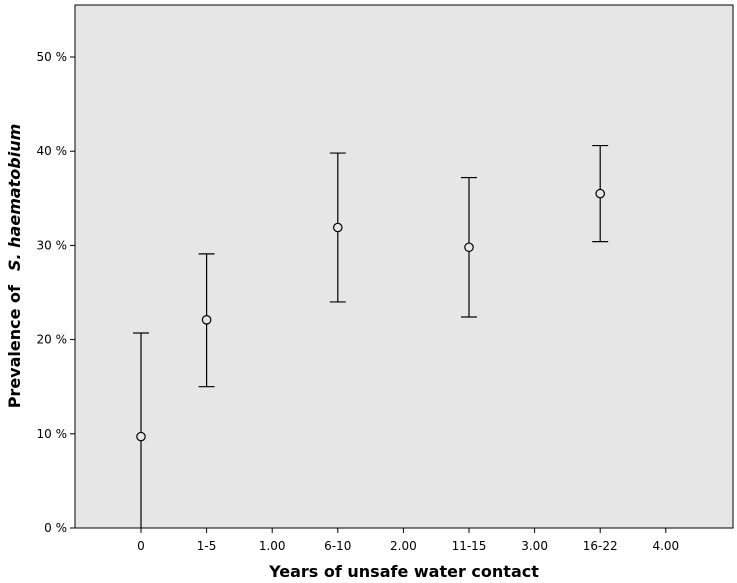 The width and height of the screenshot is (737, 583). I want to click on x-tick-label: 1-5, so click(207, 546).